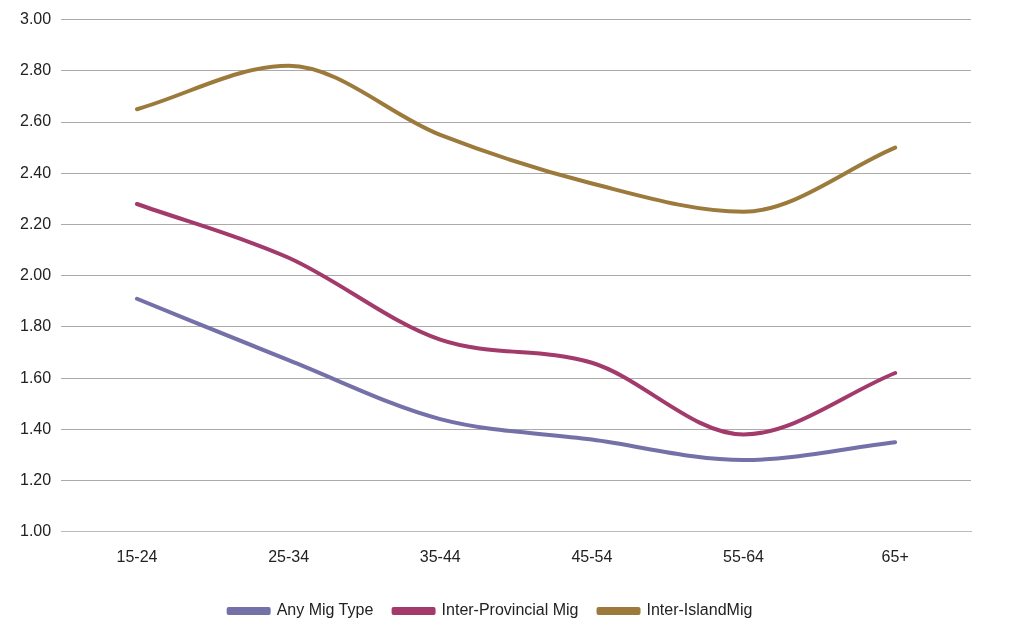  Describe the element at coordinates (36, 19) in the screenshot. I see `y-tick-label: 3.00` at that location.